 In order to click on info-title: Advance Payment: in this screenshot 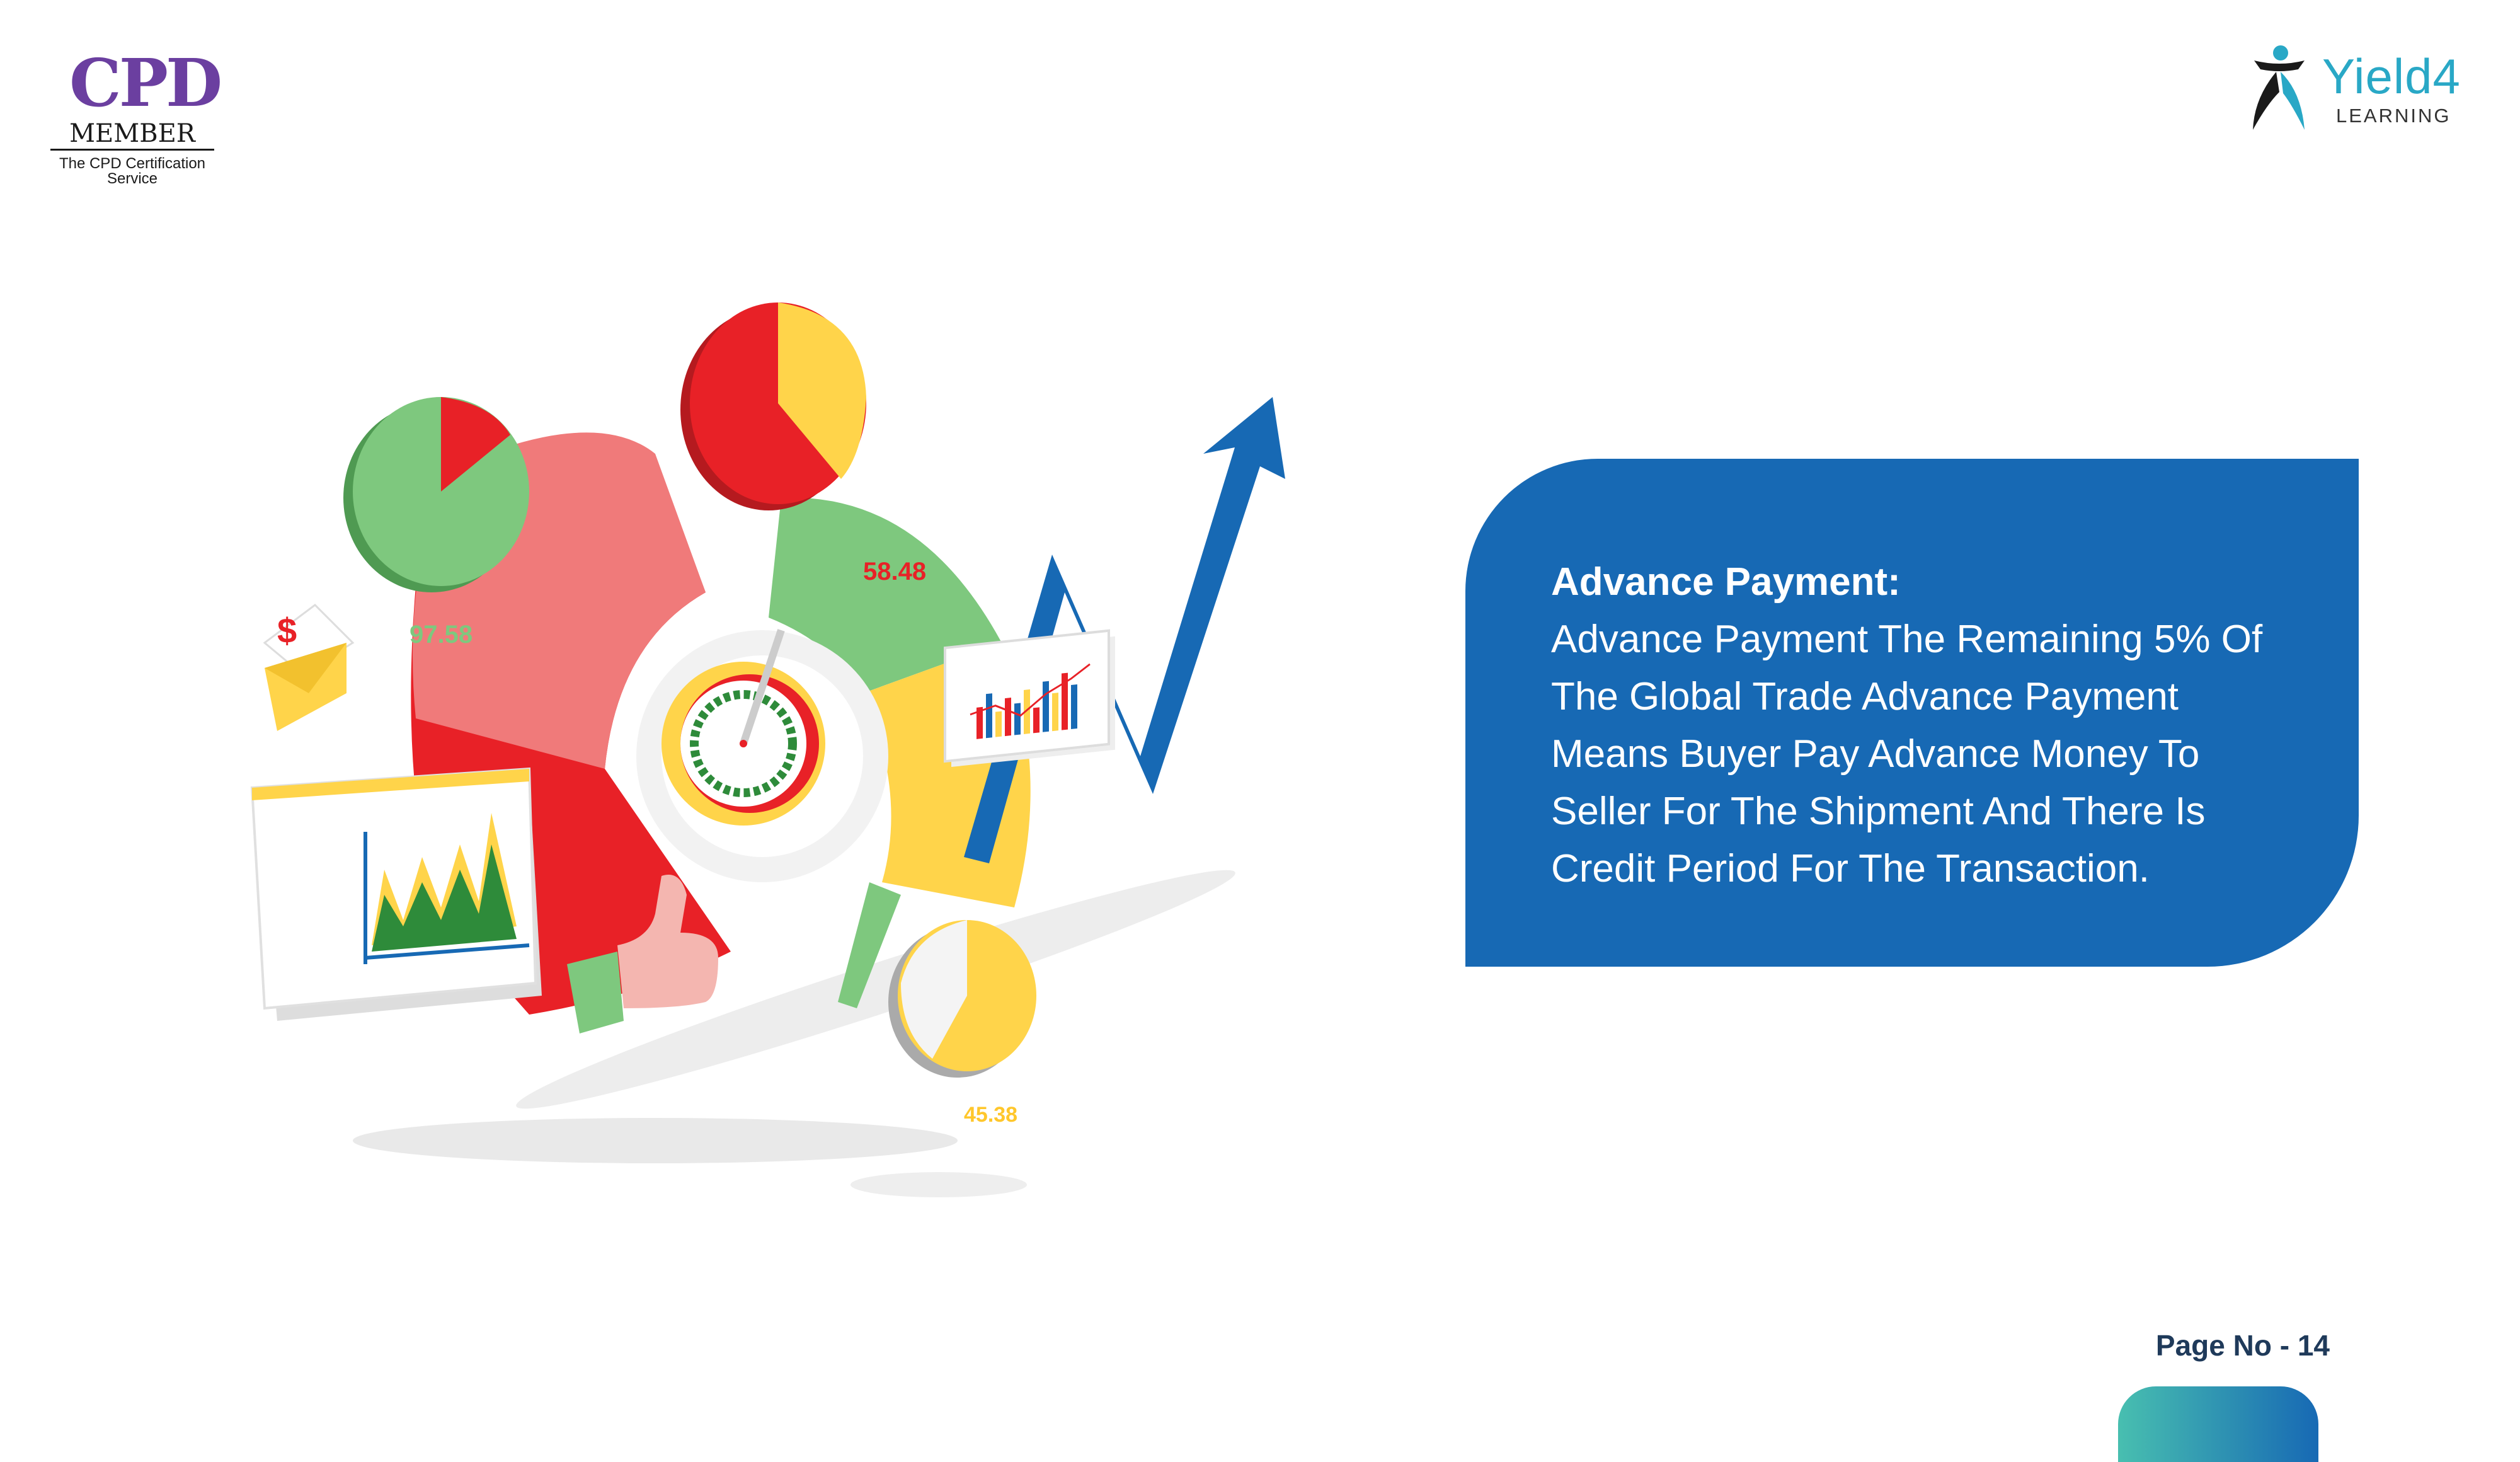, I will do `click(1726, 582)`.